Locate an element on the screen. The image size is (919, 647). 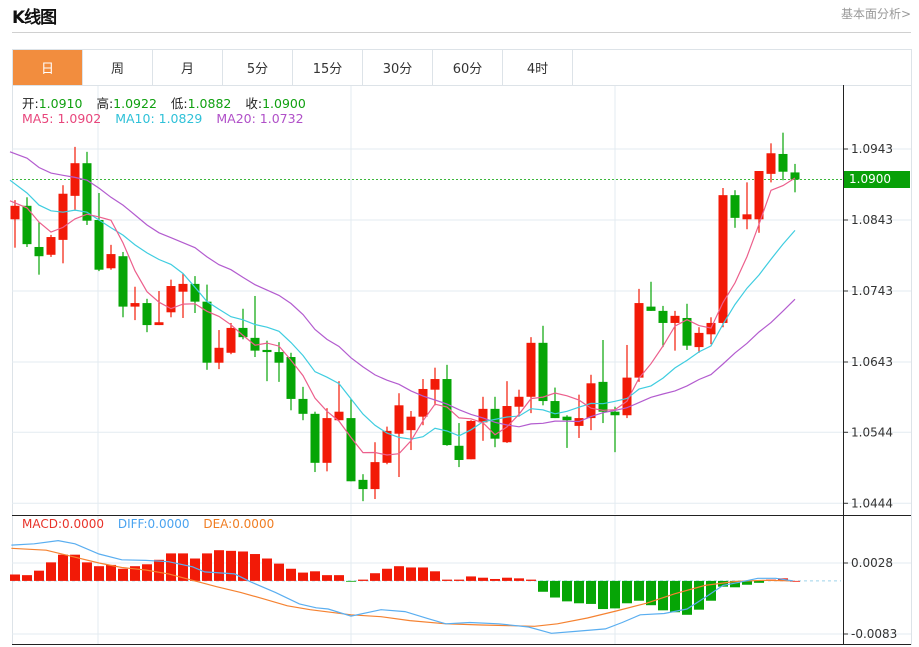
low-value: 1.0882 is located at coordinates (209, 103).